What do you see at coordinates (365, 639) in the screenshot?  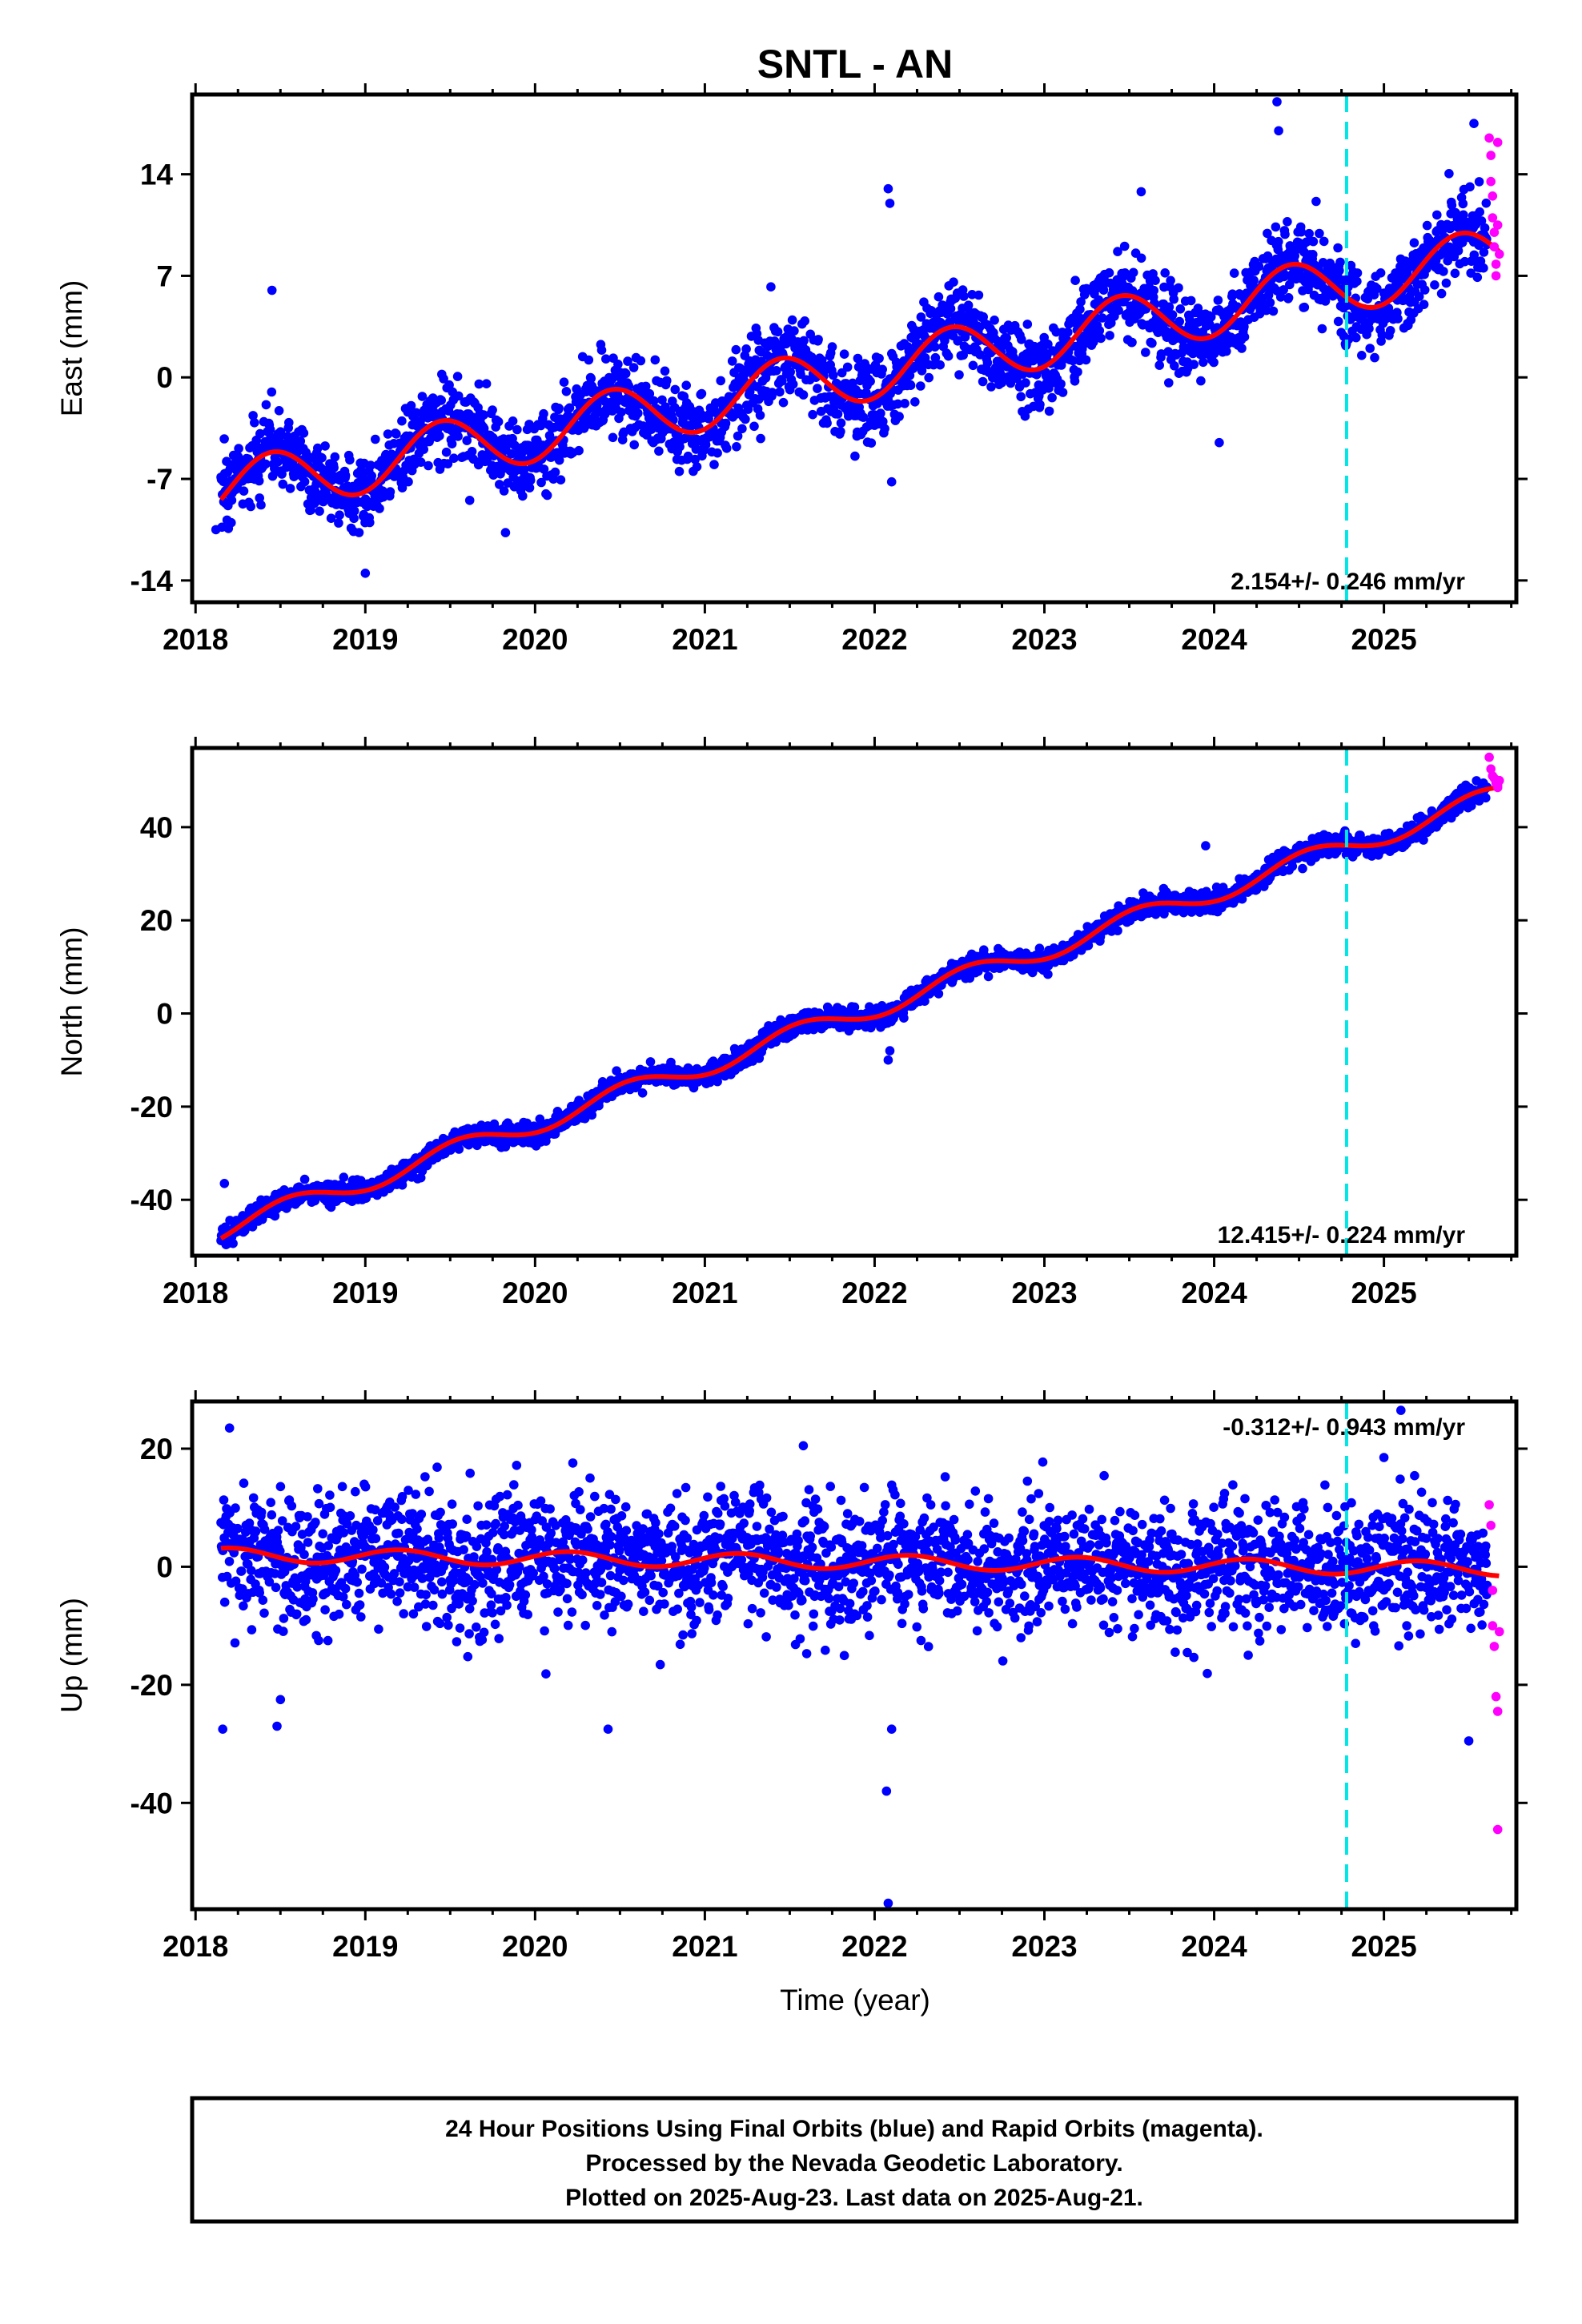 I see `x-tick-label: 2019` at bounding box center [365, 639].